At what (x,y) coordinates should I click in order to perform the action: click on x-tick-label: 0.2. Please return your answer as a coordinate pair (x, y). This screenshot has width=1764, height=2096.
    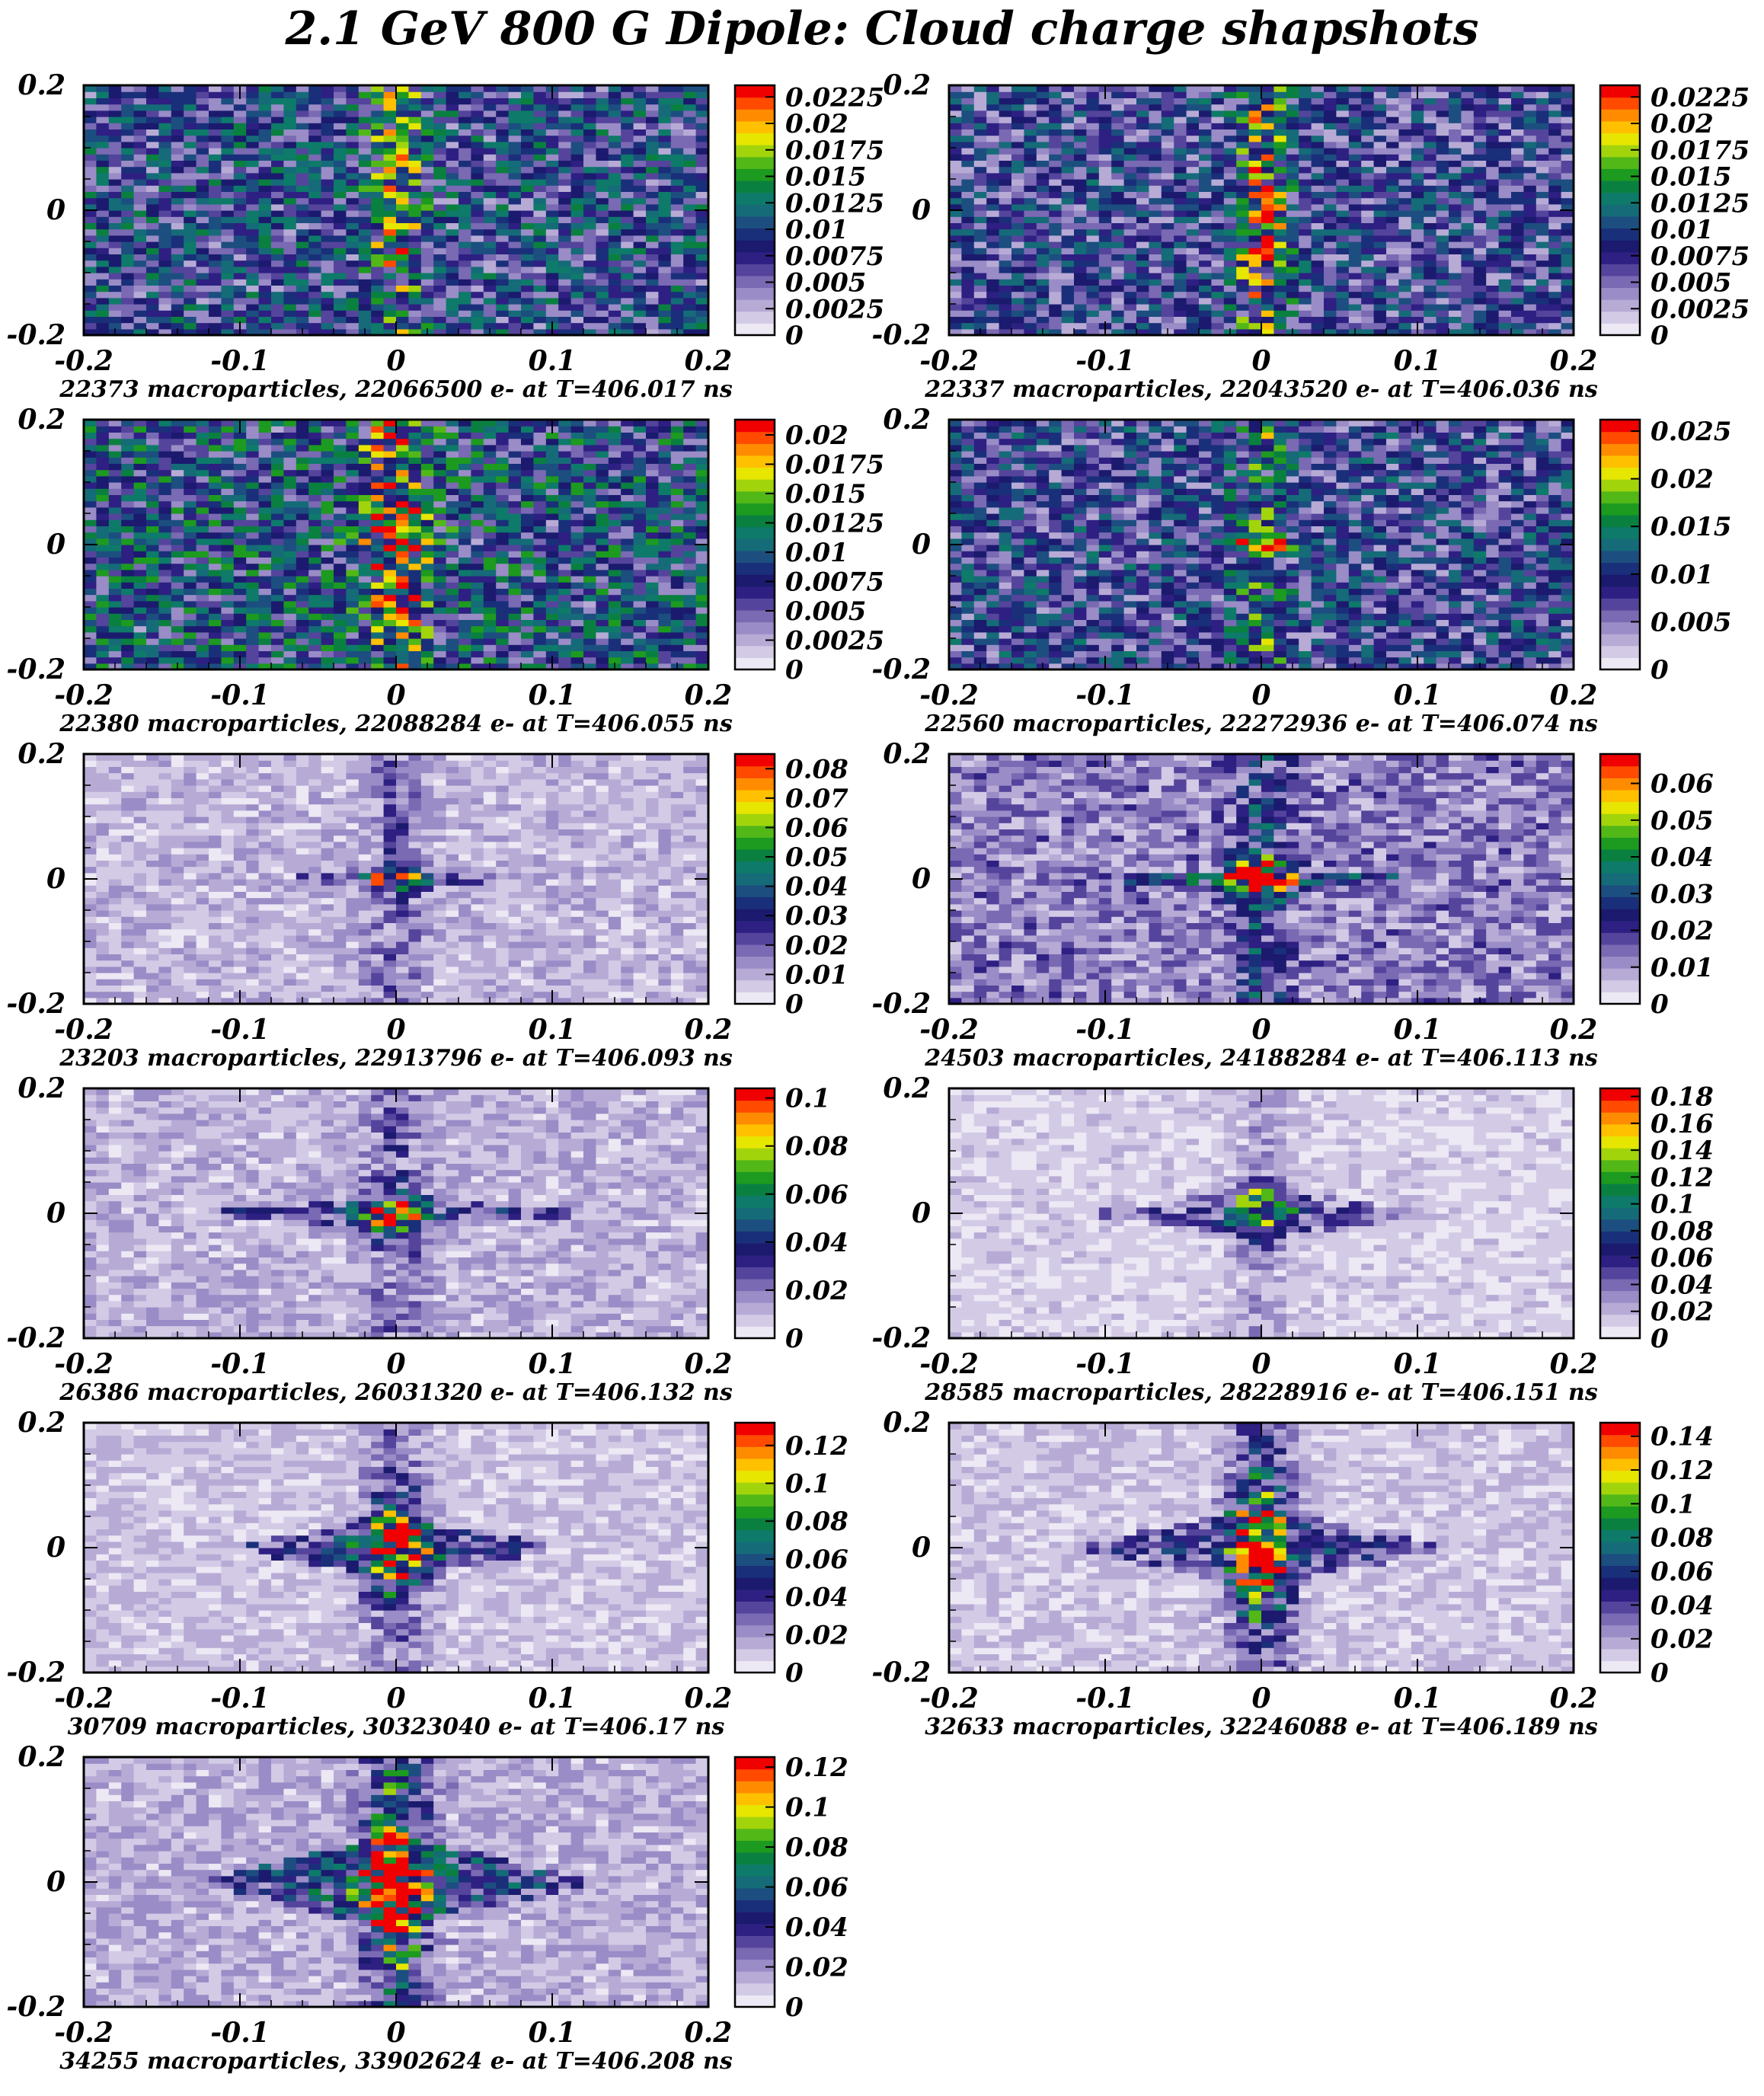
    Looking at the image, I should click on (1574, 361).